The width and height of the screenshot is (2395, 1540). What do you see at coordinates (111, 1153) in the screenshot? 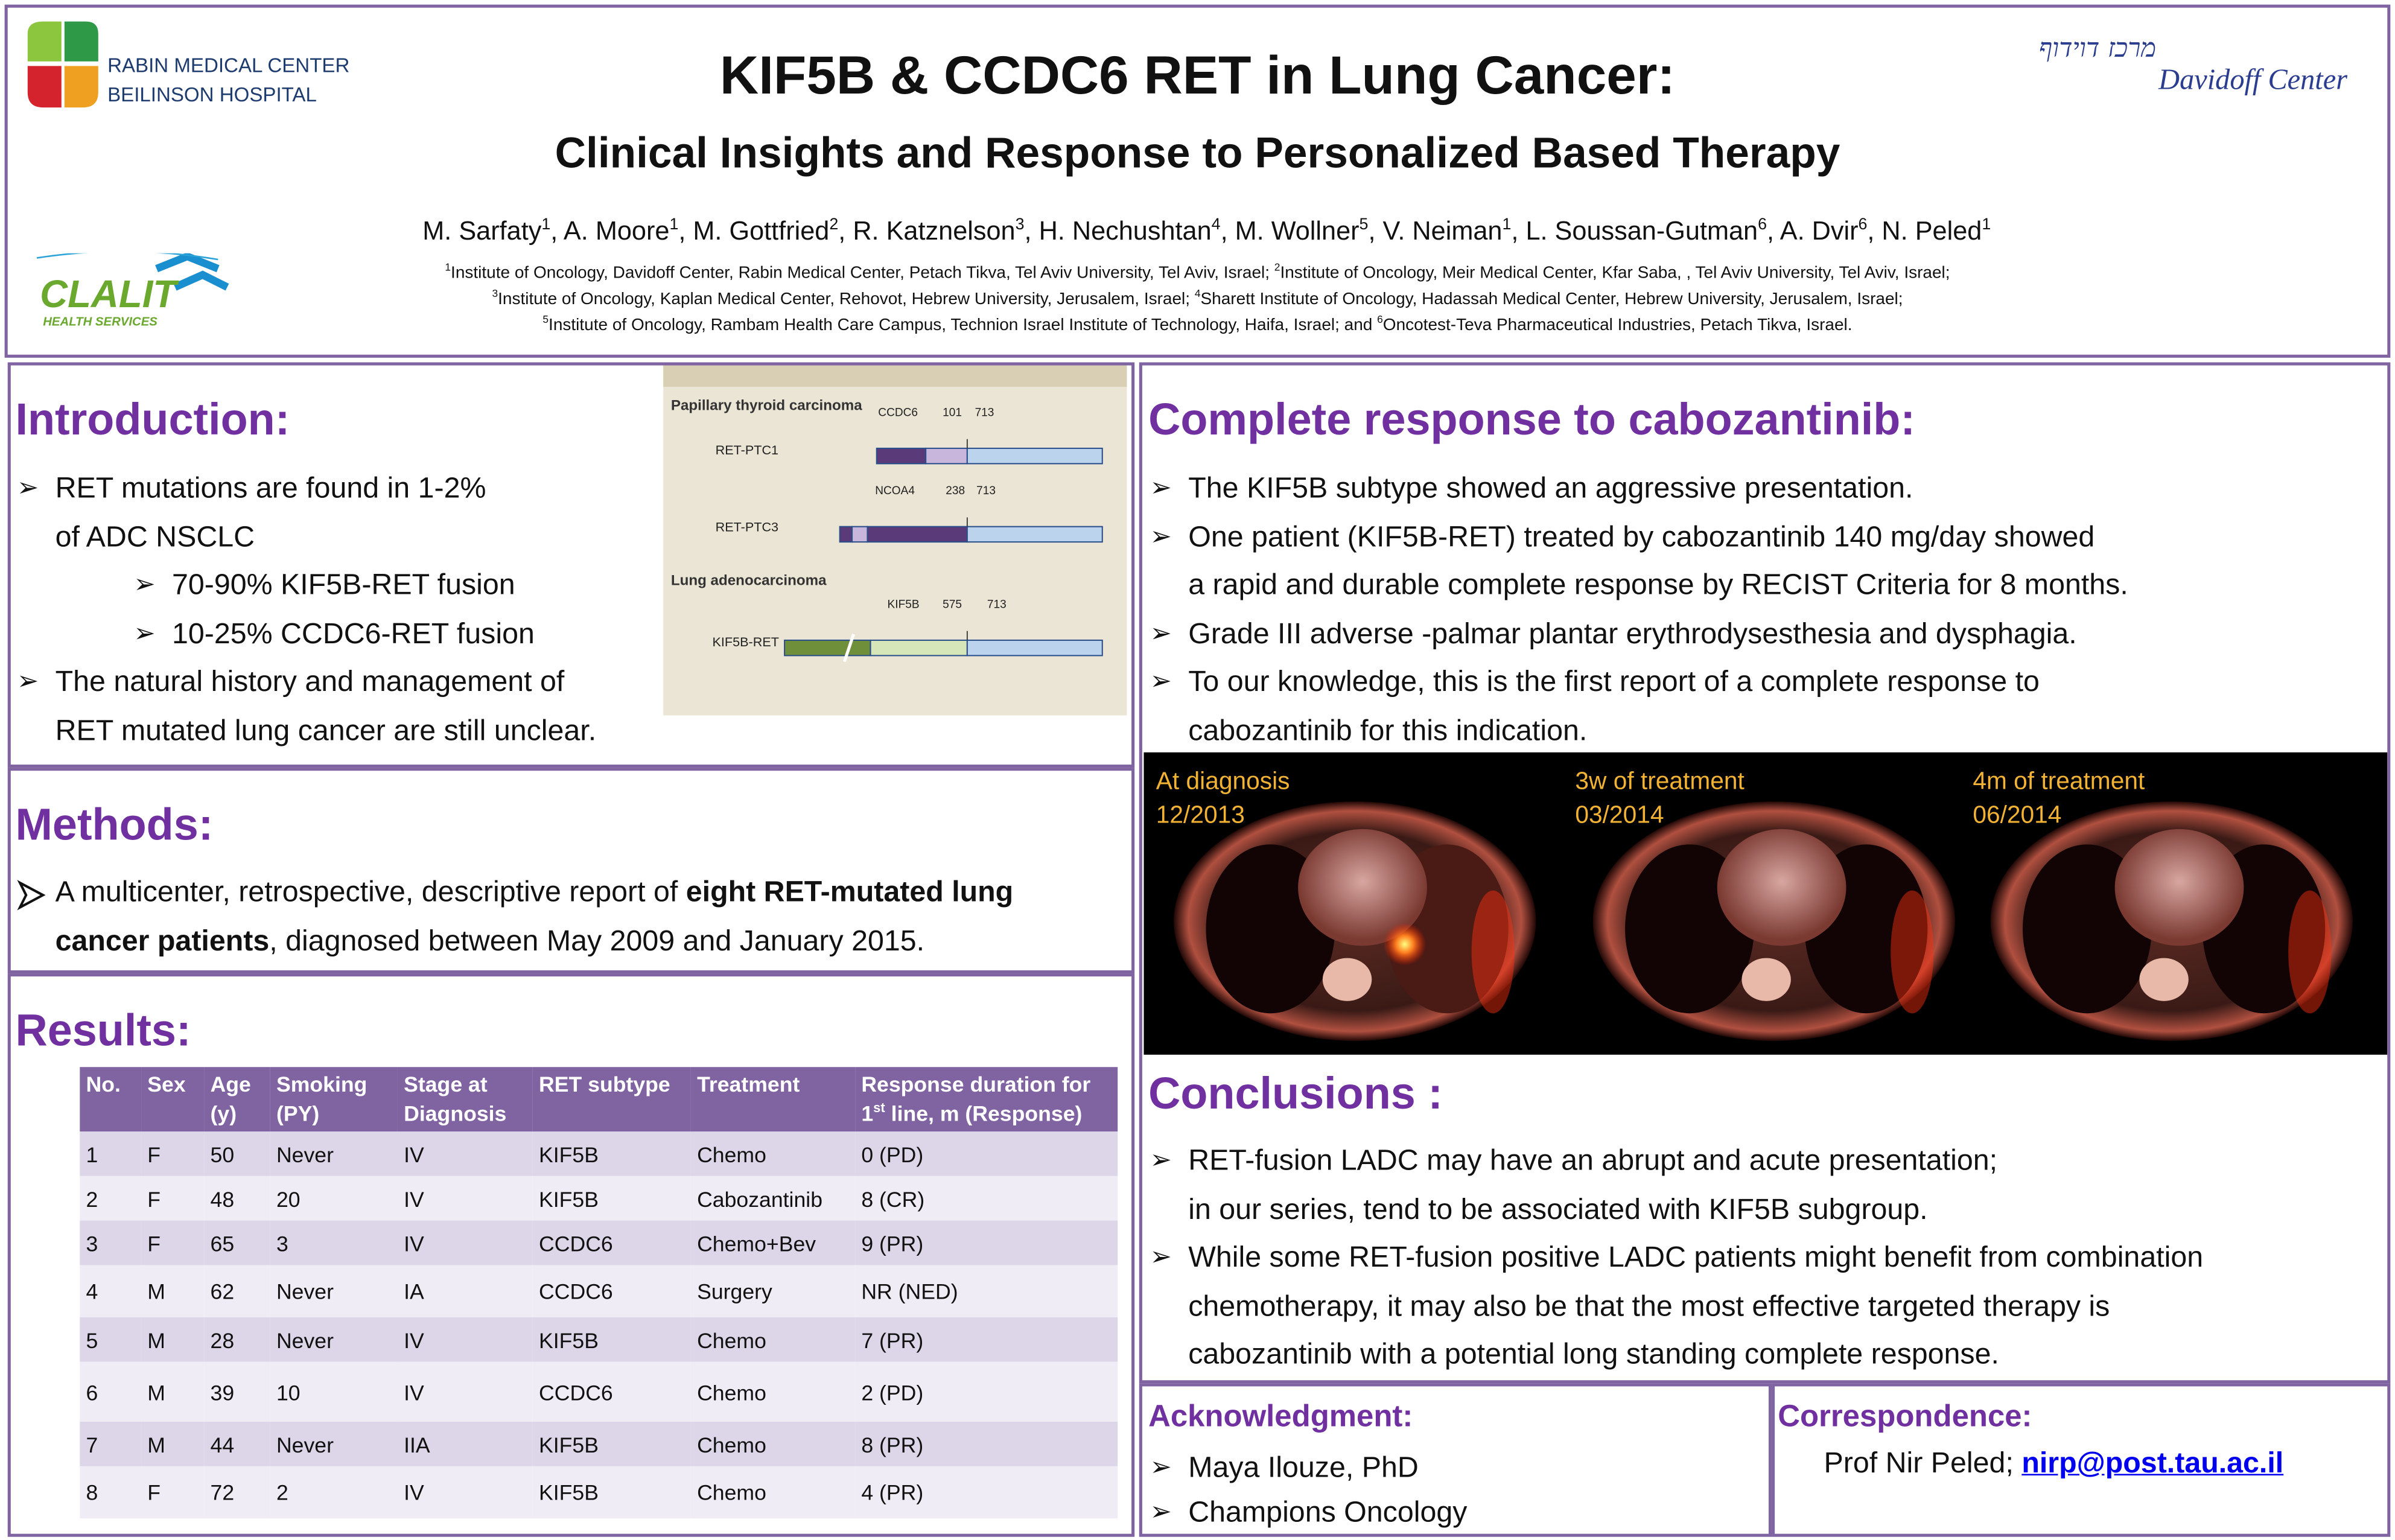
I see `table-cell: 1` at bounding box center [111, 1153].